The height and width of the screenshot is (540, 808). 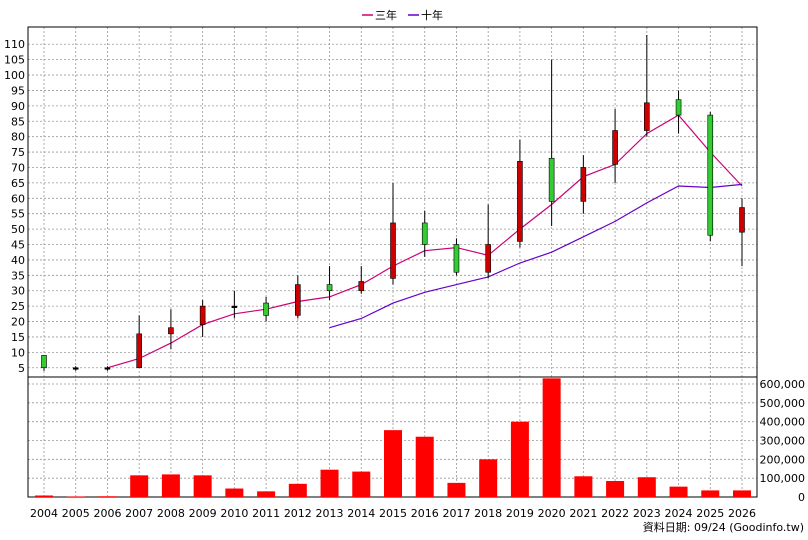 I want to click on x-tick-label: 2014, so click(x=361, y=513).